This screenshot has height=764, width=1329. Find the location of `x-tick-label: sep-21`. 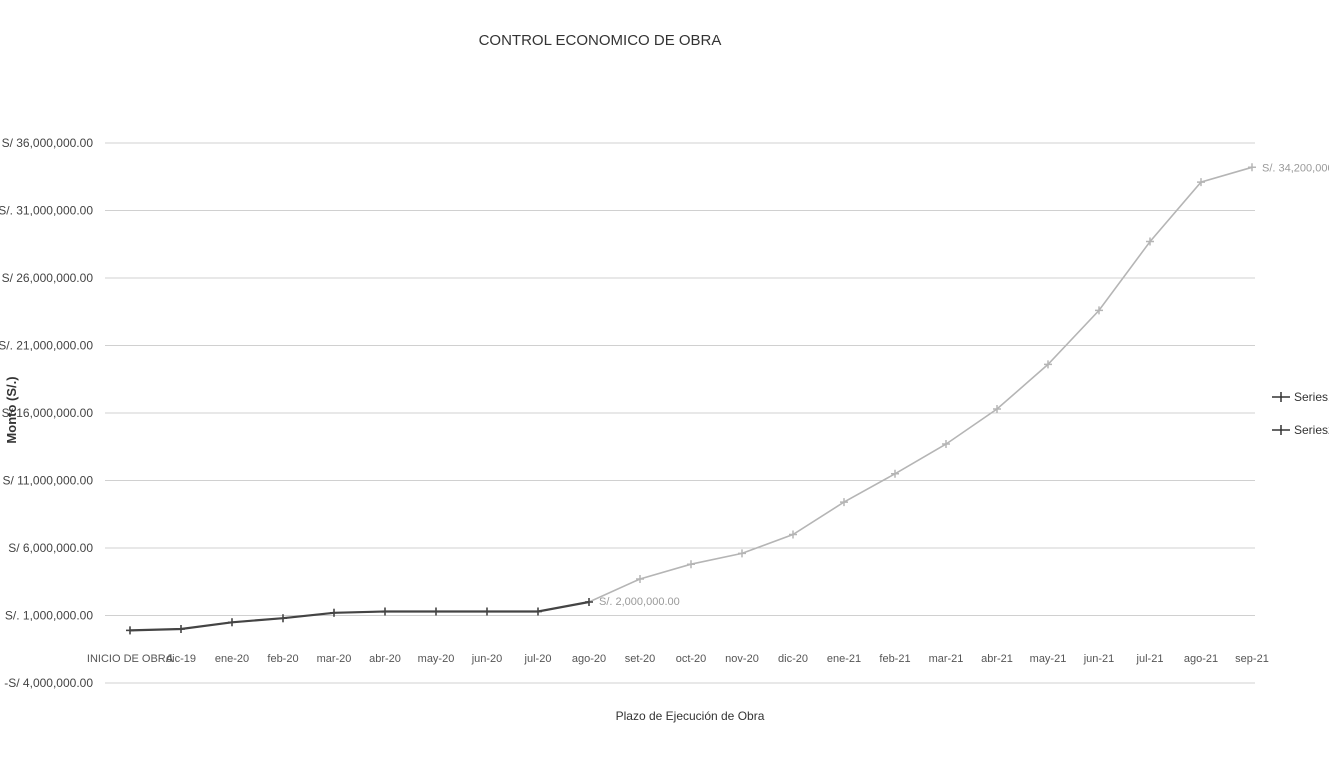

x-tick-label: sep-21 is located at coordinates (1252, 659).